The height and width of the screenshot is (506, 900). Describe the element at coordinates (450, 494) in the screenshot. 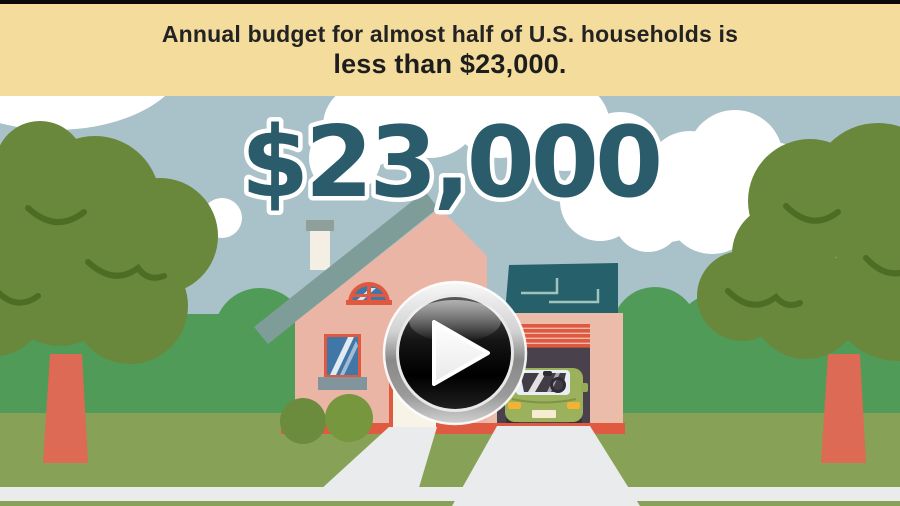

I see `sidewalk` at that location.